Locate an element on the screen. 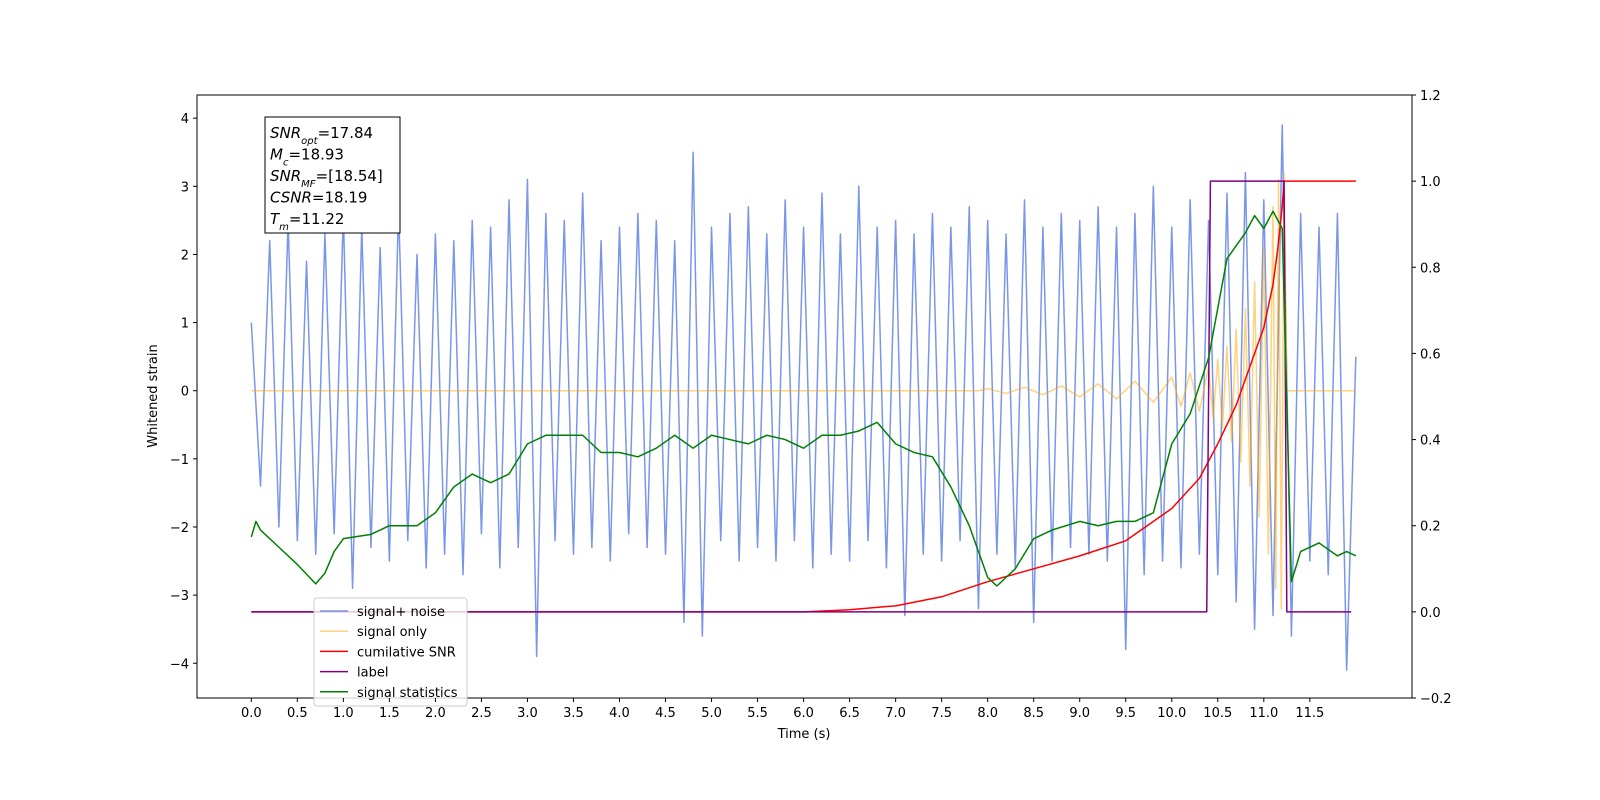 The width and height of the screenshot is (1600, 800). x-tick-label: 9.0 is located at coordinates (1079, 713).